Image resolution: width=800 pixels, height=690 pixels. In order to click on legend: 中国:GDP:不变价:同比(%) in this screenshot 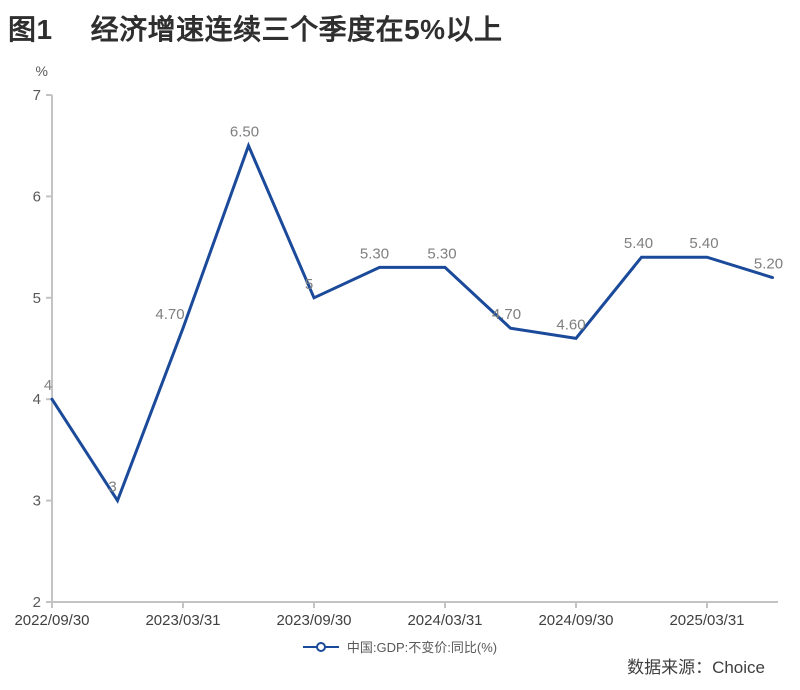, I will do `click(400, 646)`.